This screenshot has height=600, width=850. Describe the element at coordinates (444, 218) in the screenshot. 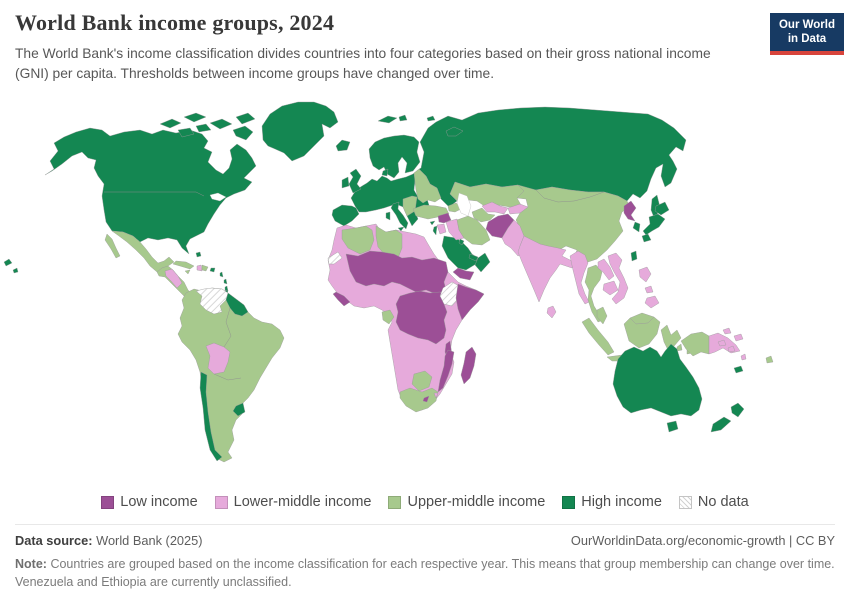

I see `map-region-syria` at that location.